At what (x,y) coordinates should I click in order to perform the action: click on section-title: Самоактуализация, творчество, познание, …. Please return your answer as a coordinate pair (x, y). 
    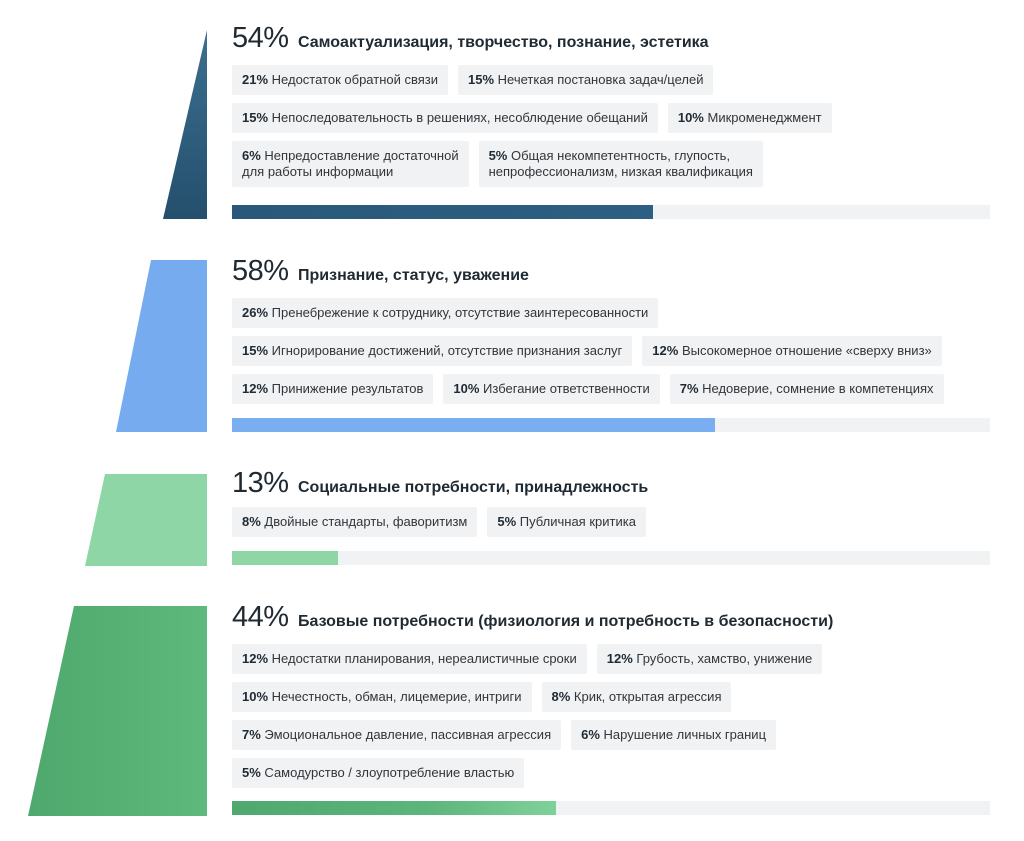
    Looking at the image, I should click on (503, 42).